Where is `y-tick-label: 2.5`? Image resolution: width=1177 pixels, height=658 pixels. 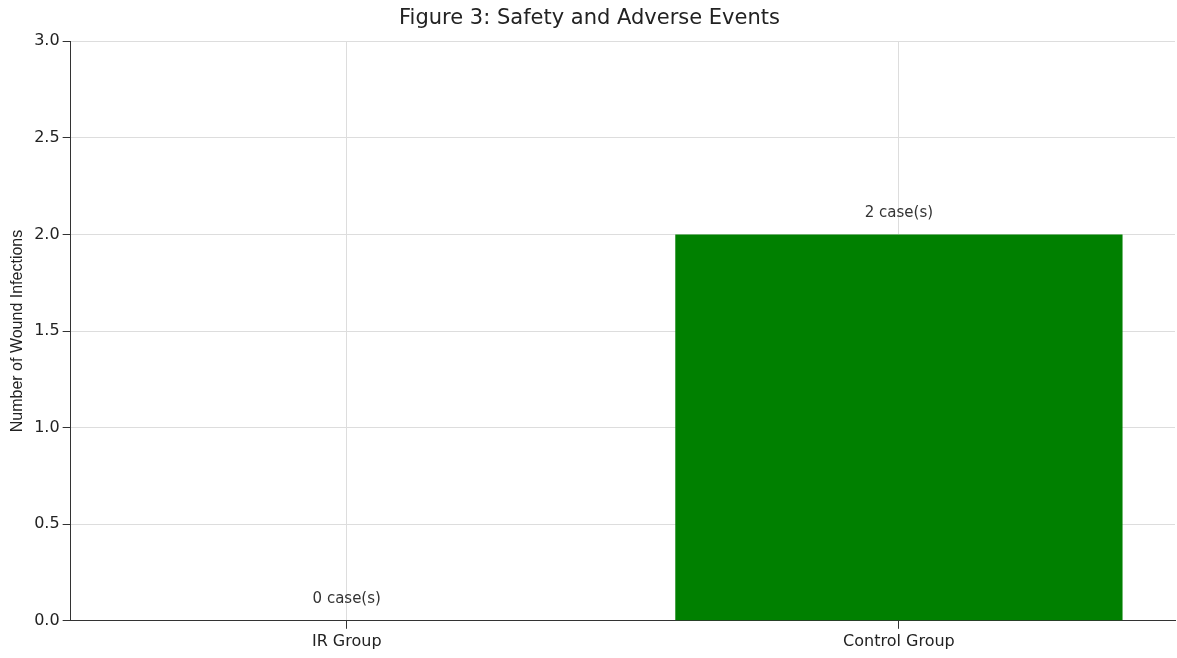
y-tick-label: 2.5 is located at coordinates (47, 136).